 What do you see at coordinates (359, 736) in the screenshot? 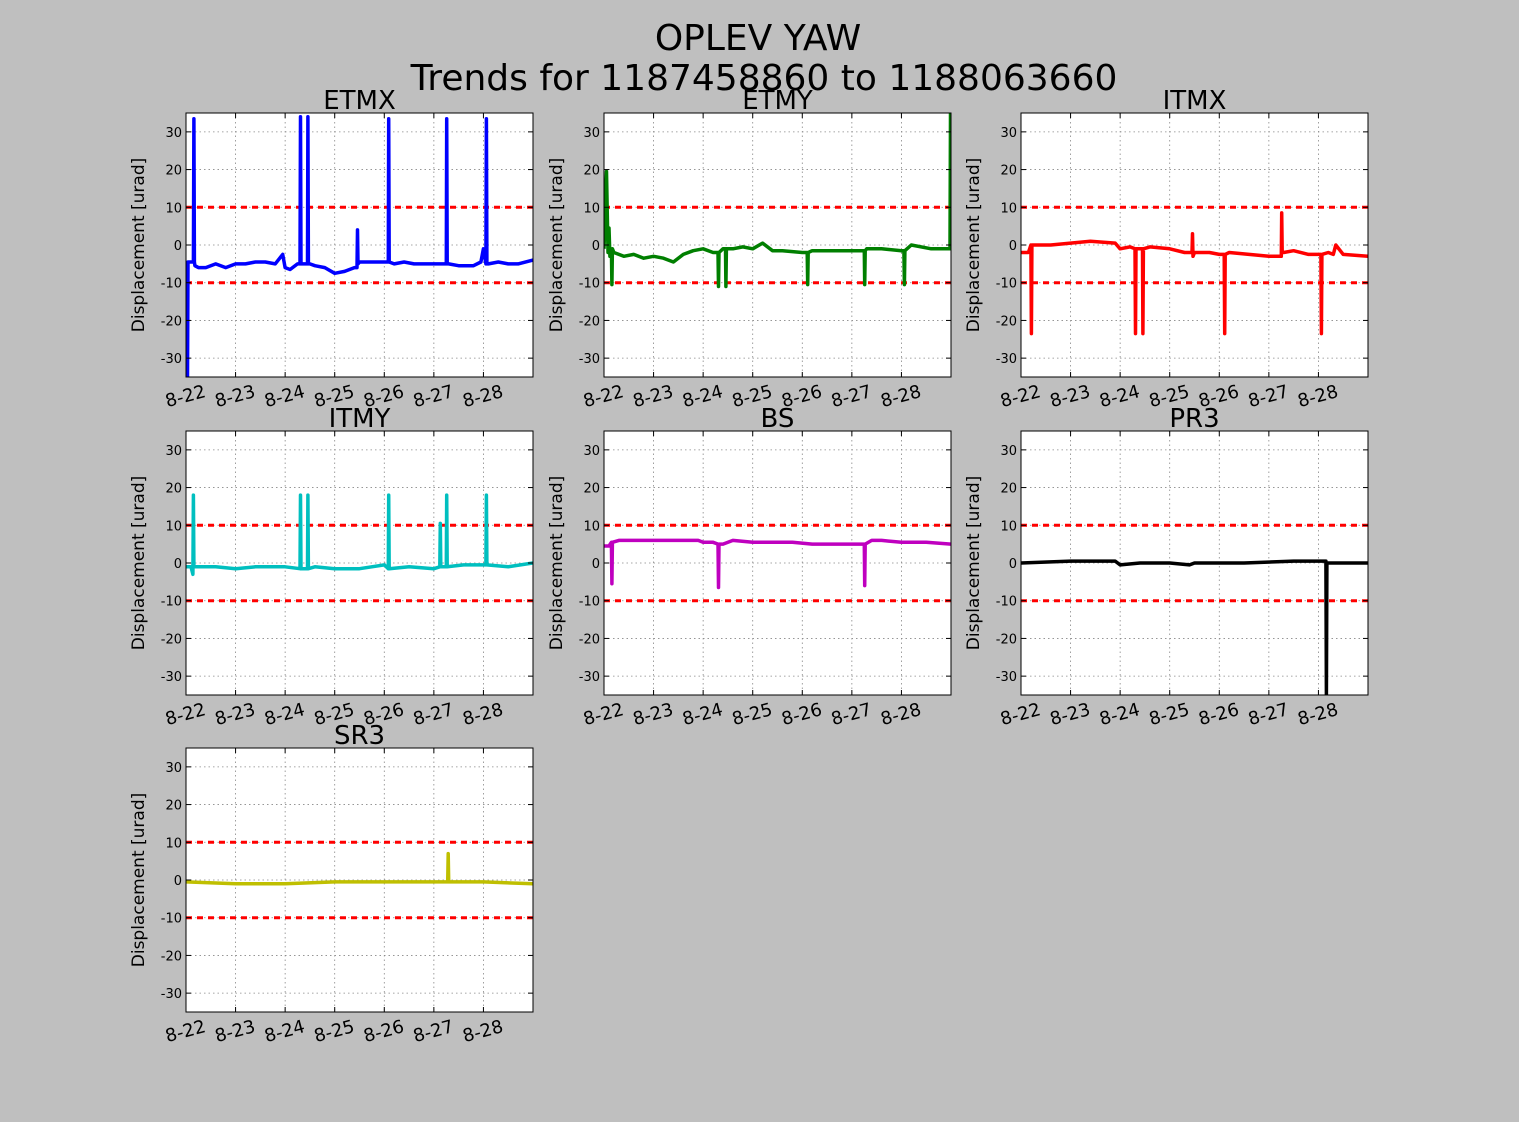
I see `subplot-title: SR3` at bounding box center [359, 736].